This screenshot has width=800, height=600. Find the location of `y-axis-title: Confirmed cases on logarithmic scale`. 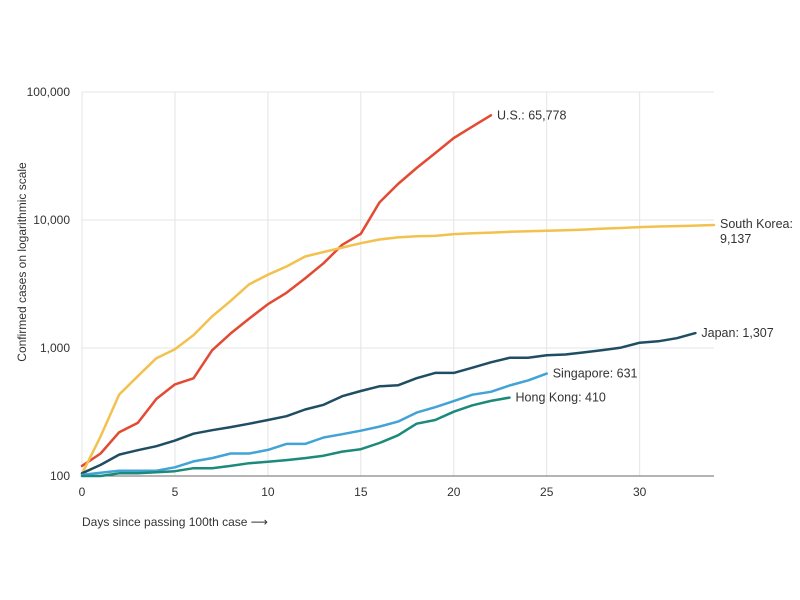

y-axis-title: Confirmed cases on logarithmic scale is located at coordinates (22, 262).